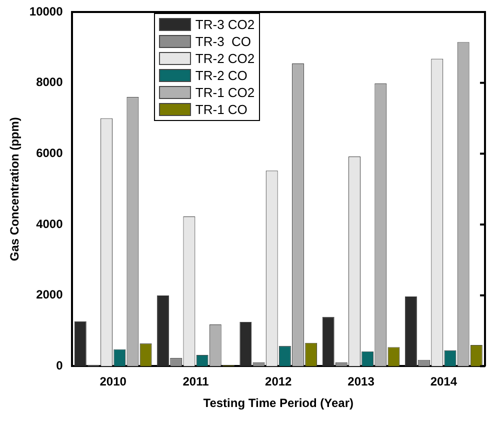 The image size is (487, 421). I want to click on y-tick-label: 10000, so click(46, 11).